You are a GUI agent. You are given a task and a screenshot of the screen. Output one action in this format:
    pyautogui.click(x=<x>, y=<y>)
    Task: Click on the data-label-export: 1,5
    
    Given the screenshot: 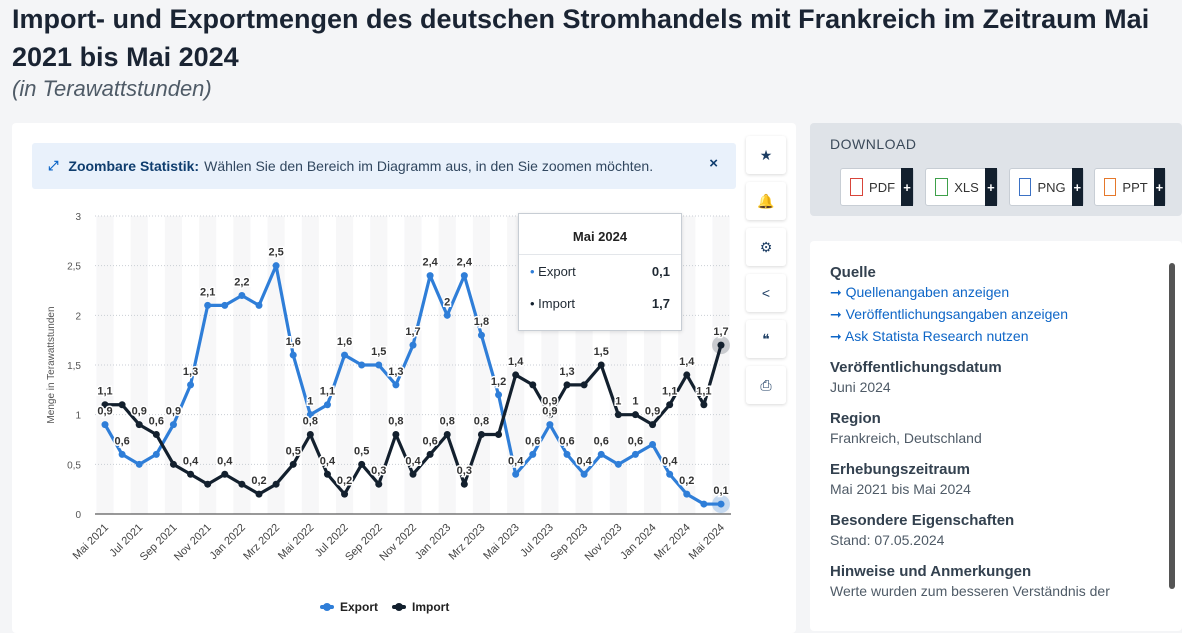 What is the action you would take?
    pyautogui.click(x=378, y=352)
    